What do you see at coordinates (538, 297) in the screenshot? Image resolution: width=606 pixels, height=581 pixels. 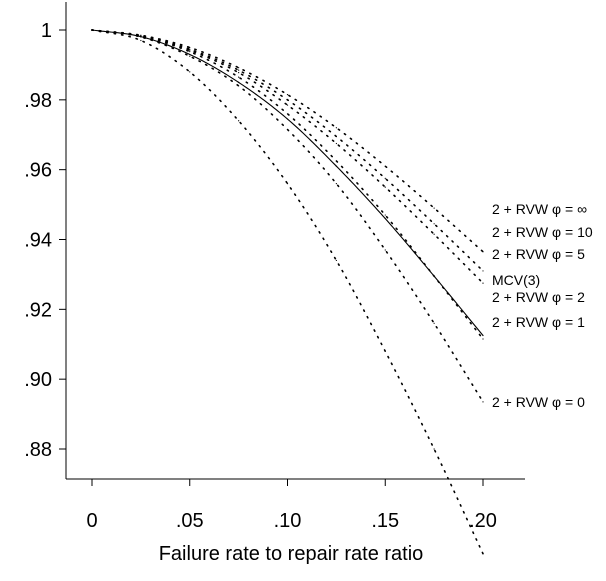 I see `series-label-rvw-phi-2: 2 + RVW φ = 2` at bounding box center [538, 297].